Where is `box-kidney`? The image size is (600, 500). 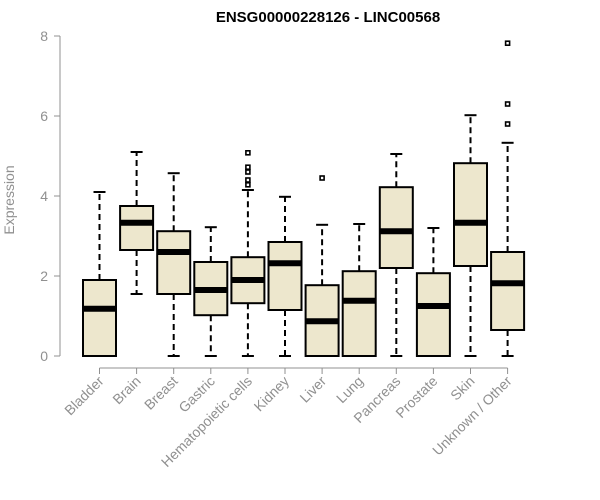
box-kidney is located at coordinates (285, 276).